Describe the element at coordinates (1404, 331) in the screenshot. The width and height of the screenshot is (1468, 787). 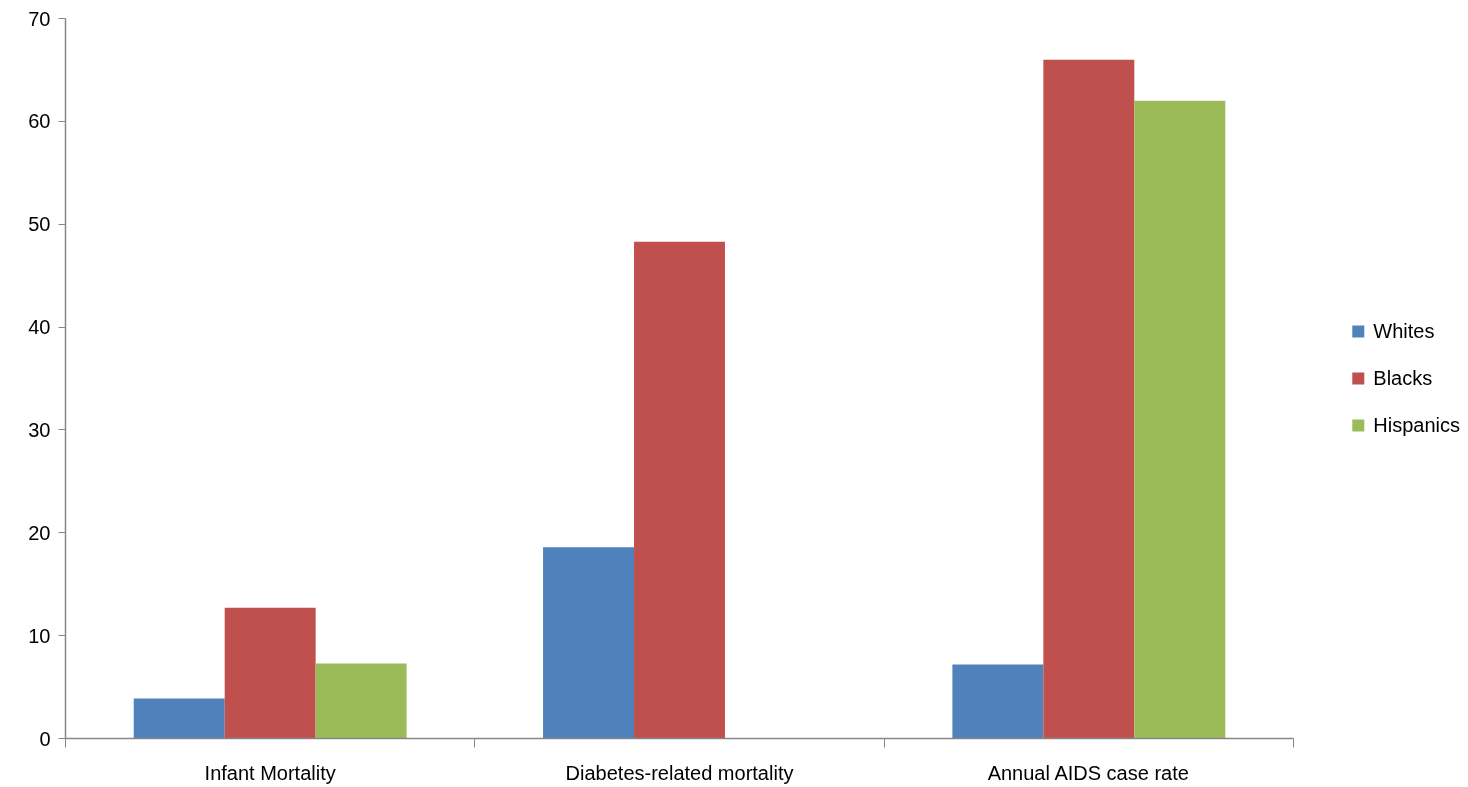
I see `legend-label: Whites` at that location.